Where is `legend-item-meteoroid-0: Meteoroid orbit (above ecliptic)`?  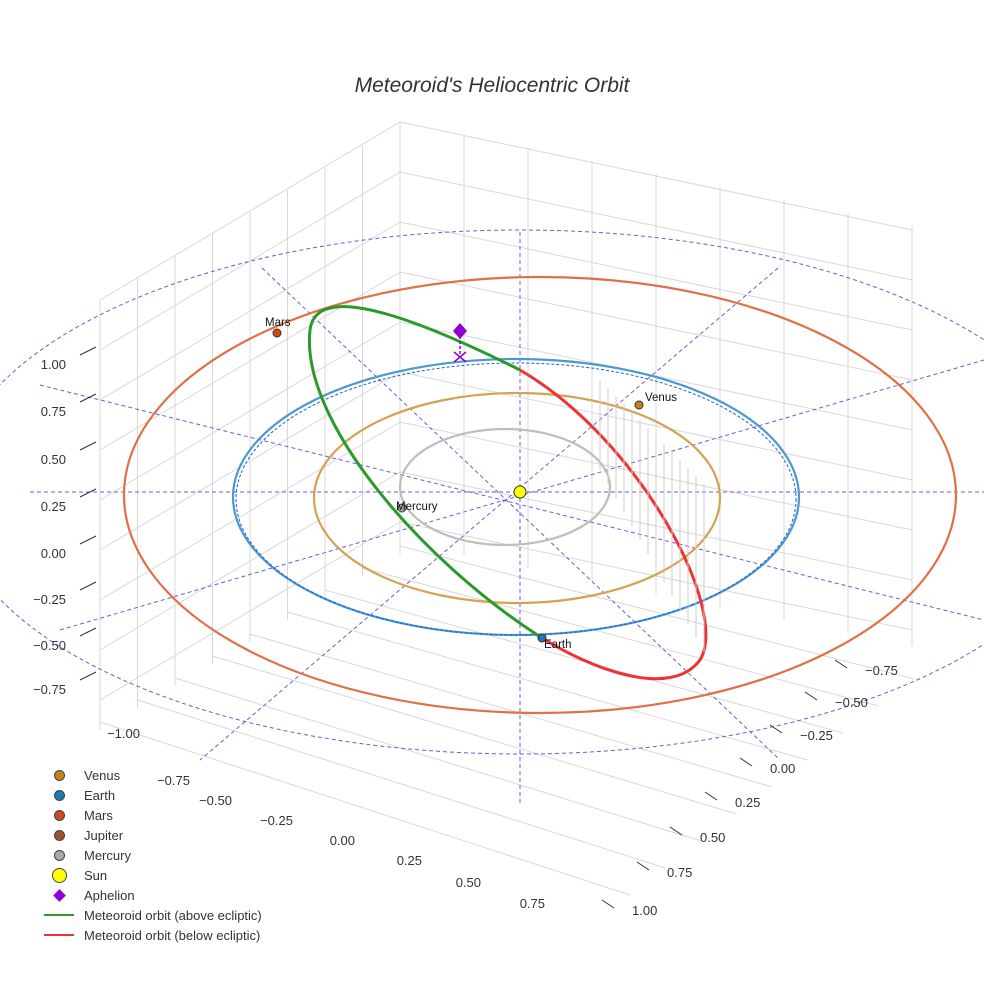 legend-item-meteoroid-0: Meteoroid orbit (above ecliptic) is located at coordinates (148, 915).